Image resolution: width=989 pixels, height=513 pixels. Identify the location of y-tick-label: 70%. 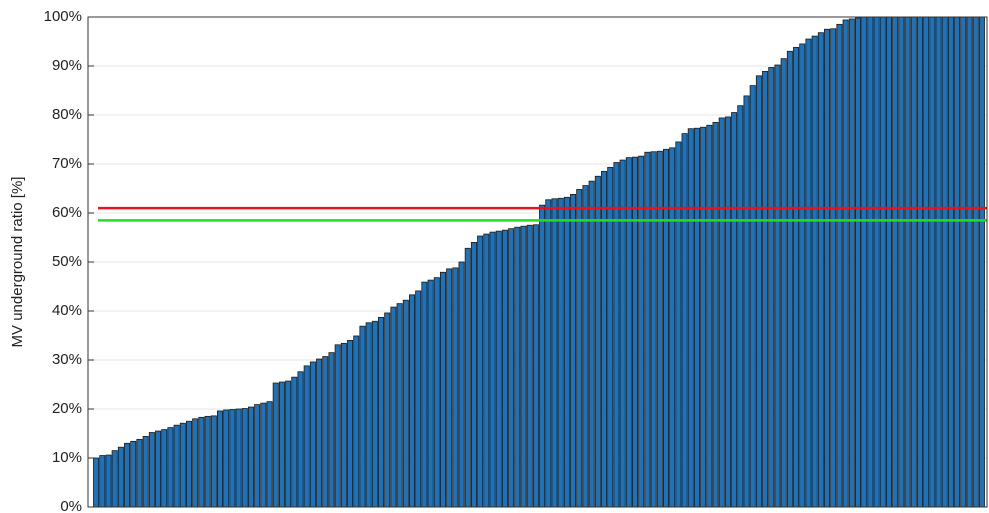
(67, 163).